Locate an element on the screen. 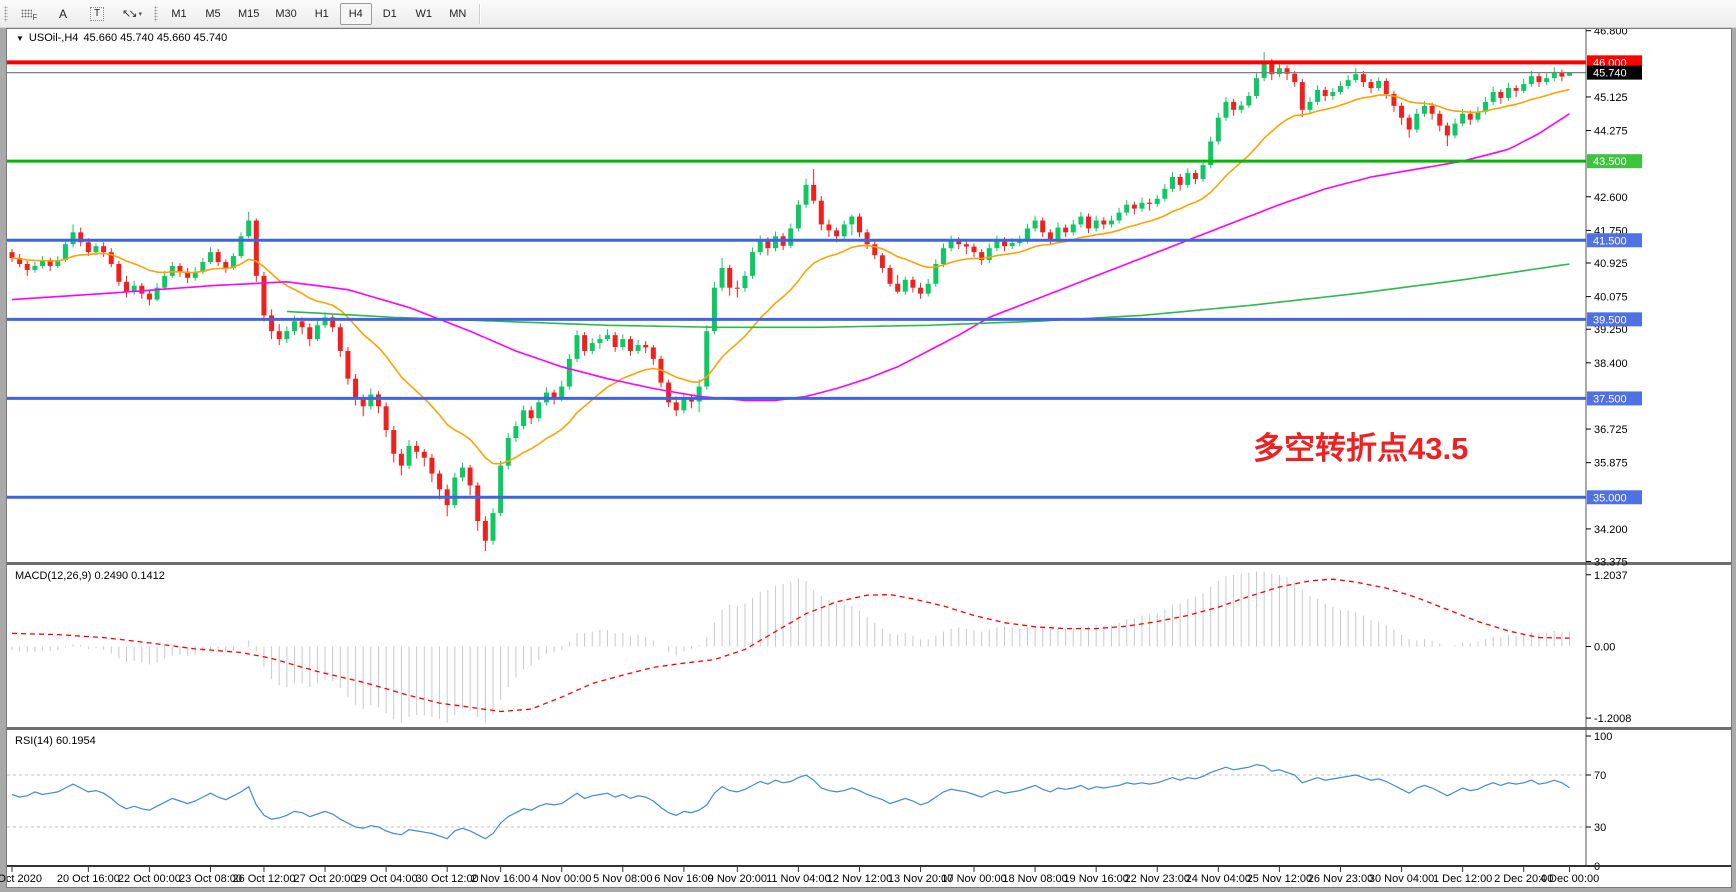  insert-text-button: A is located at coordinates (63, 14).